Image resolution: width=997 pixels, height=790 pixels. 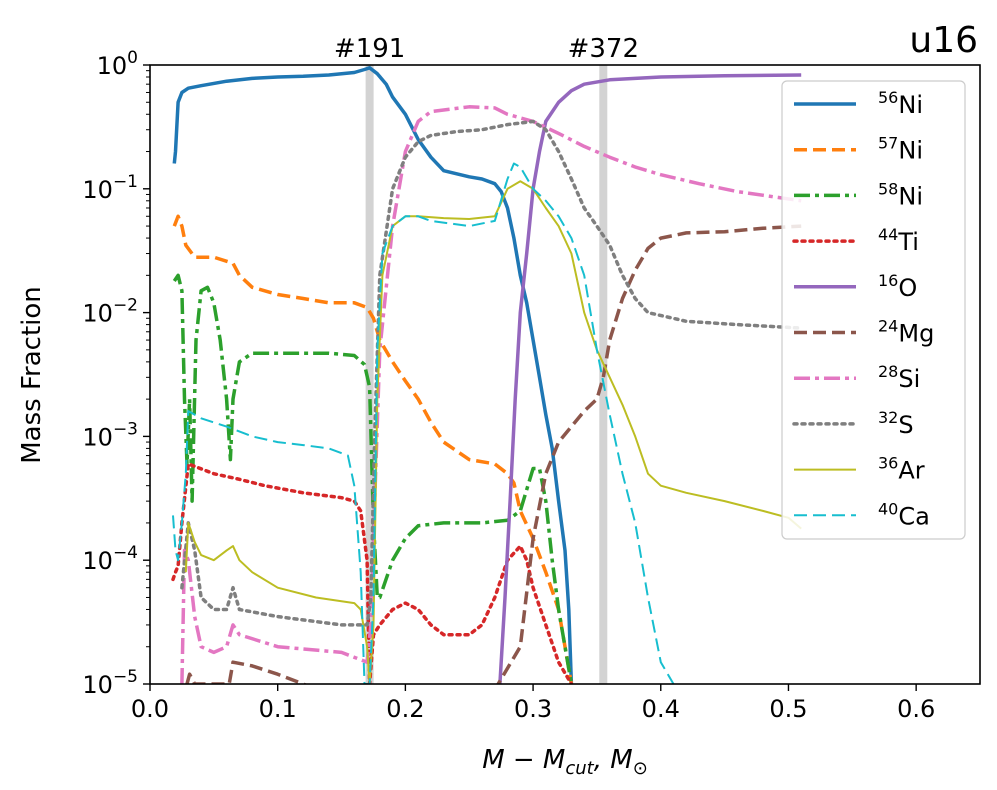 What do you see at coordinates (910, 151) in the screenshot?
I see `legend-element-57Ni: Ni` at bounding box center [910, 151].